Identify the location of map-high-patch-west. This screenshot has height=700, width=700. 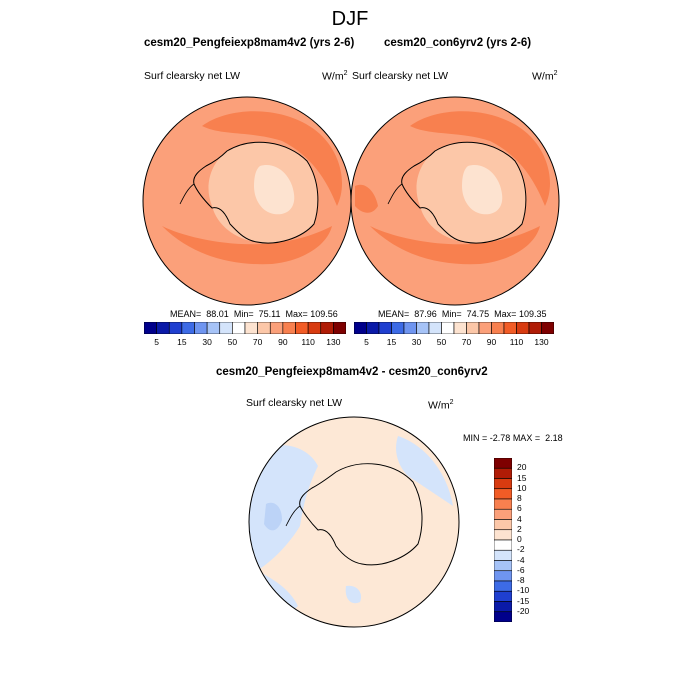
(366, 198).